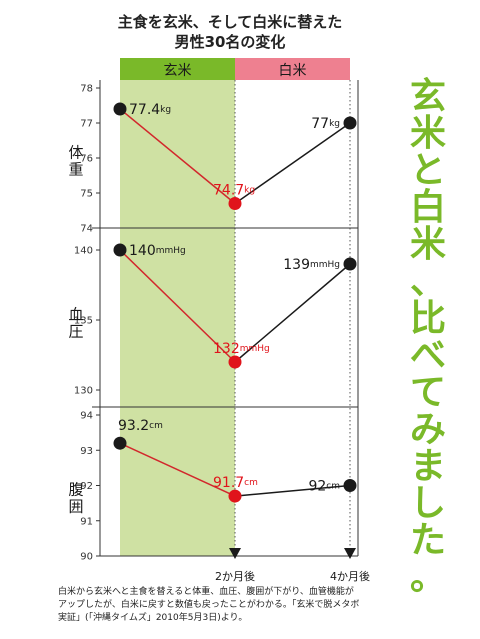  I want to click on period-label-genmai: 玄米, so click(178, 70).